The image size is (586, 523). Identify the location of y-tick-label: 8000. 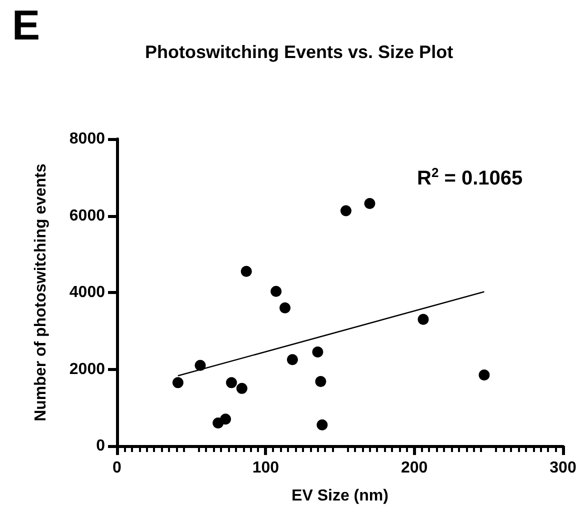
(87, 139).